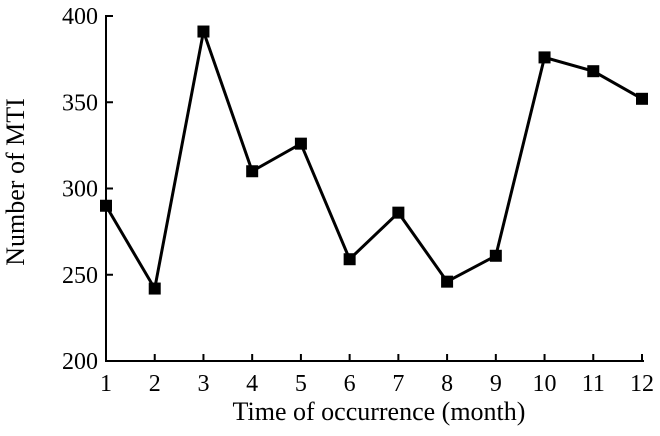  I want to click on x-tick-label: 9, so click(496, 384).